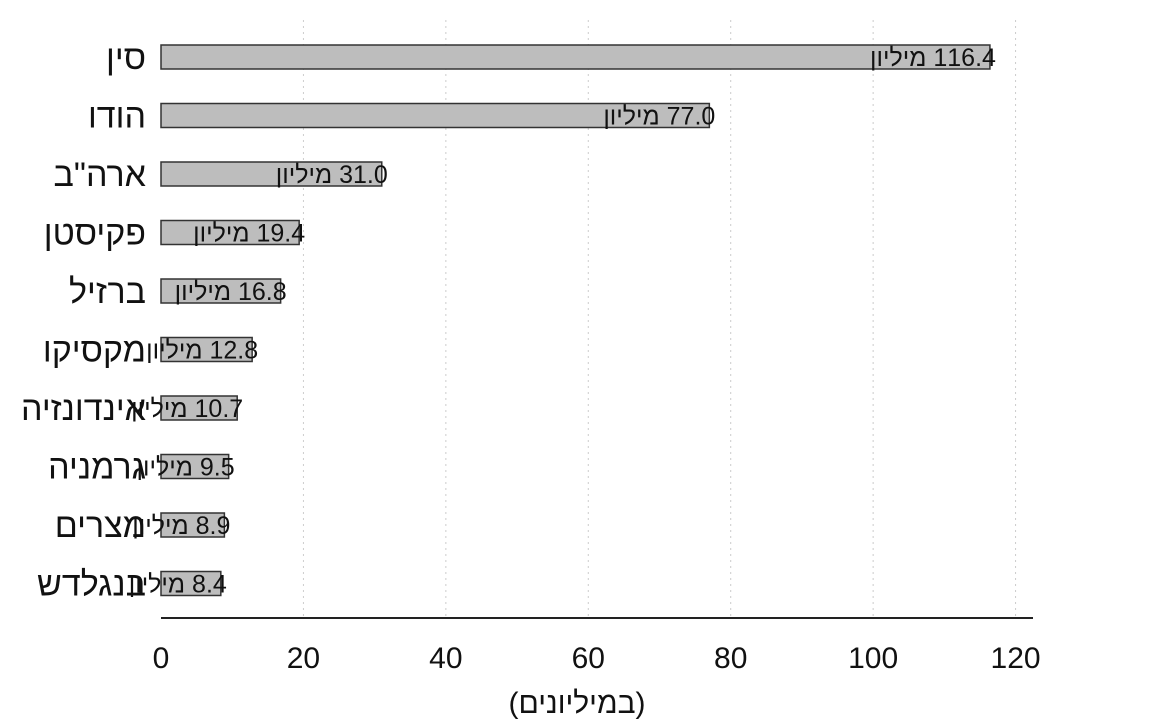  What do you see at coordinates (332, 175) in the screenshot?
I see `value-label: 31.0 מיליון` at bounding box center [332, 175].